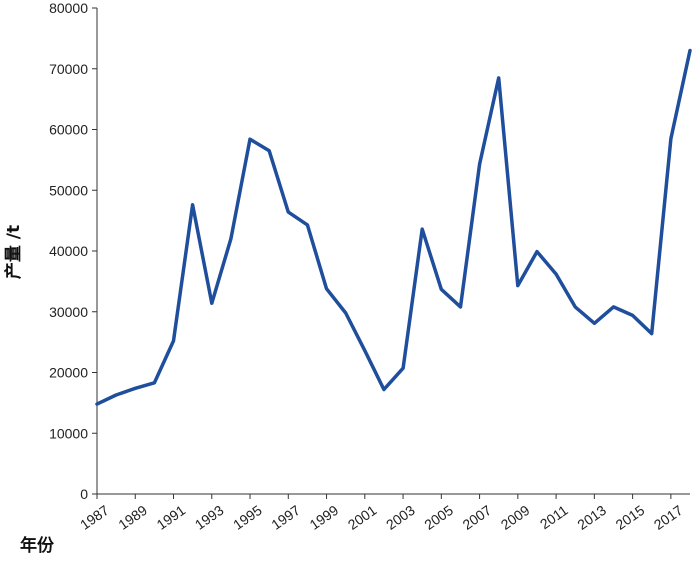 This screenshot has height=562, width=700. What do you see at coordinates (68, 251) in the screenshot?
I see `y-tick-label: 40000` at bounding box center [68, 251].